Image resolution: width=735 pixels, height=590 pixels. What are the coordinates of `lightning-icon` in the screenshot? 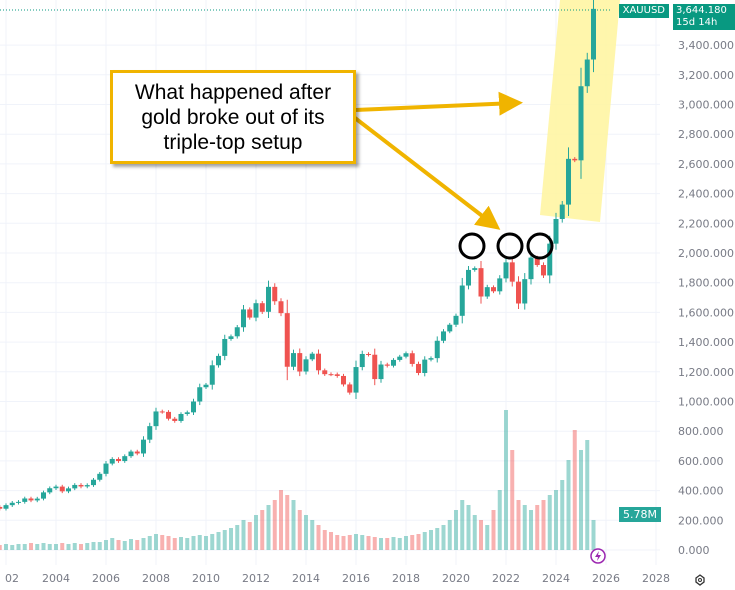 It's located at (598, 556).